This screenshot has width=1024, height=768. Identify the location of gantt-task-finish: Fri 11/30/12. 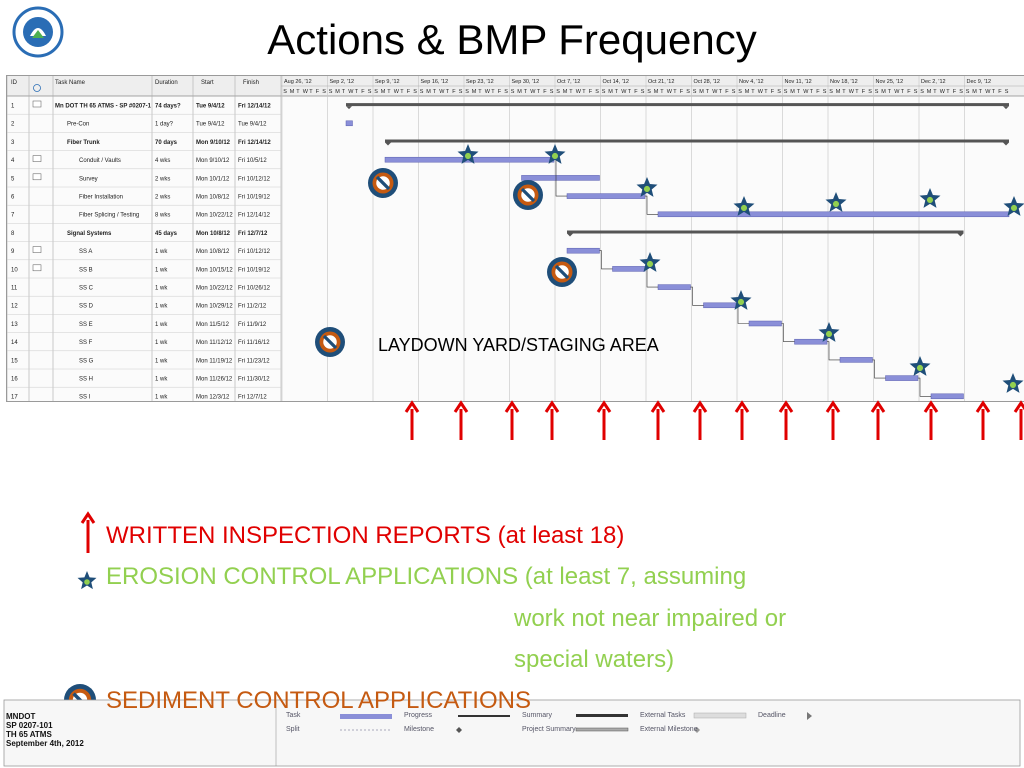
(254, 380).